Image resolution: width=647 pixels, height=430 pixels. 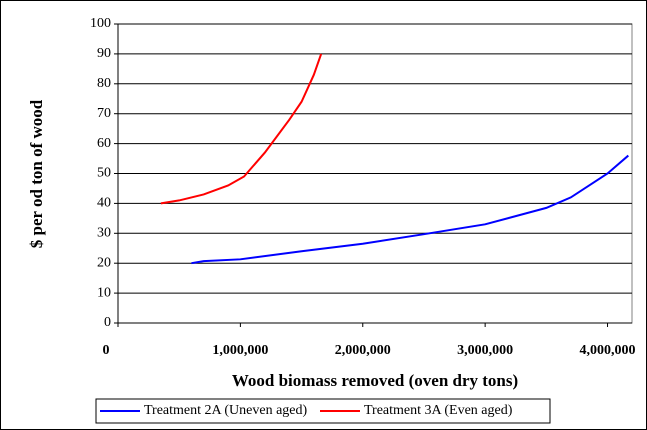 What do you see at coordinates (104, 233) in the screenshot?
I see `y-tick-label: 30` at bounding box center [104, 233].